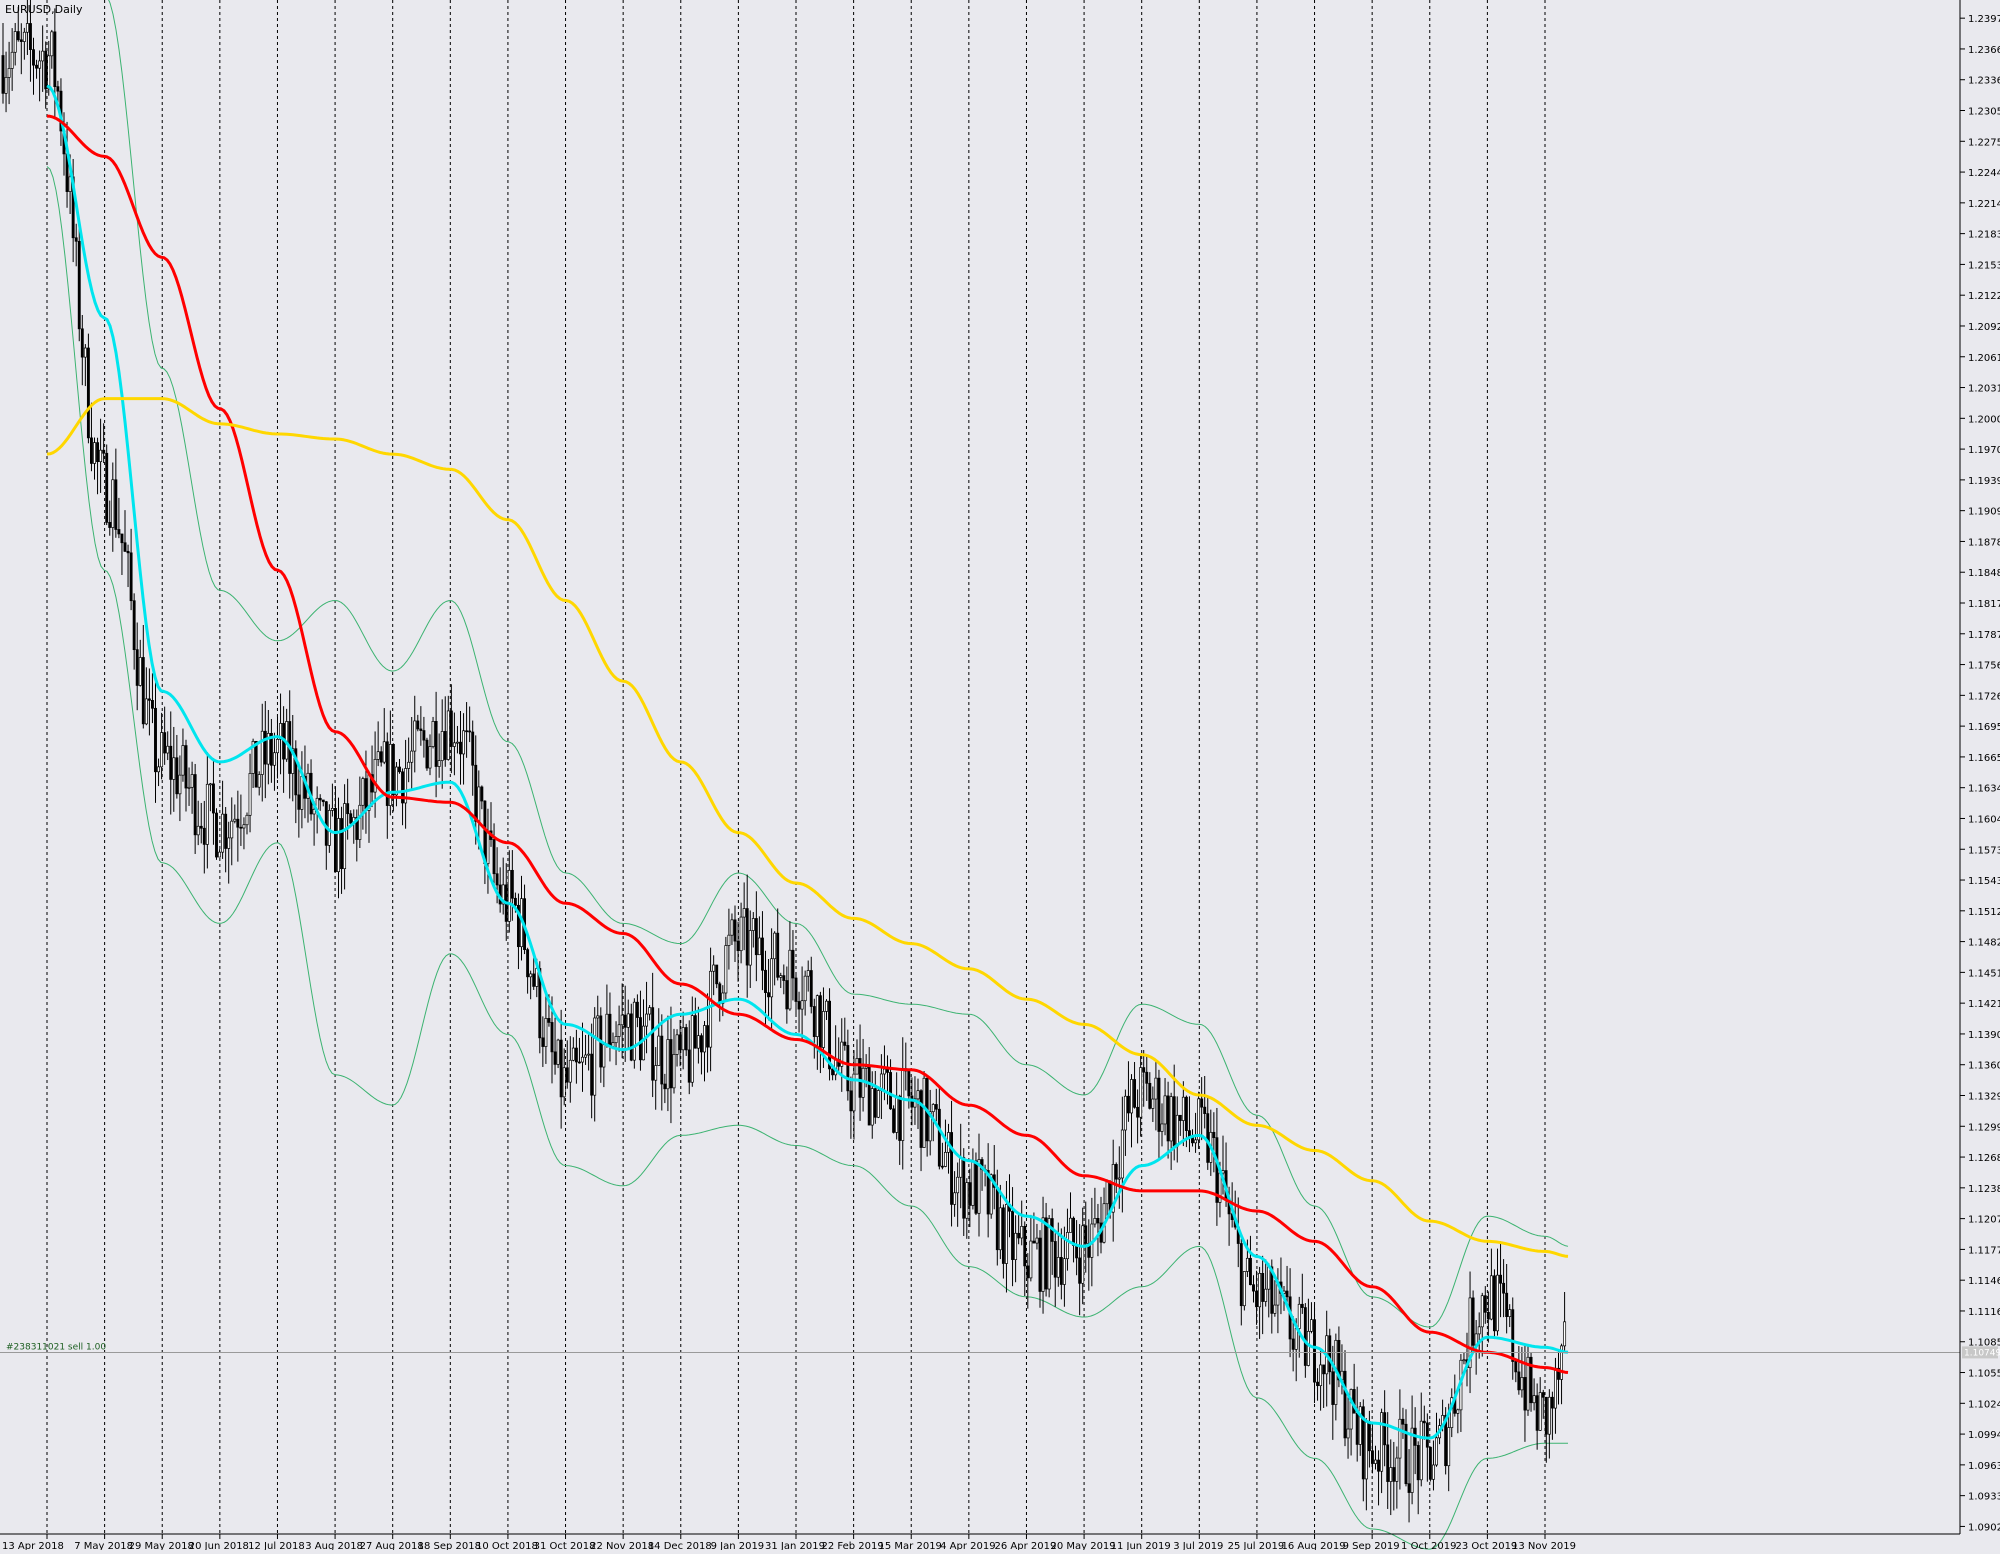  Describe the element at coordinates (1984, 727) in the screenshot. I see `y-tick-label: 1.16955` at that location.